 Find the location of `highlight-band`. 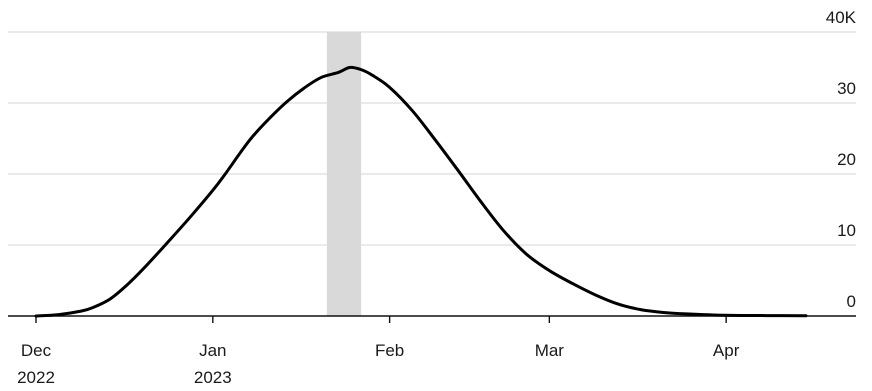

highlight-band is located at coordinates (344, 174).